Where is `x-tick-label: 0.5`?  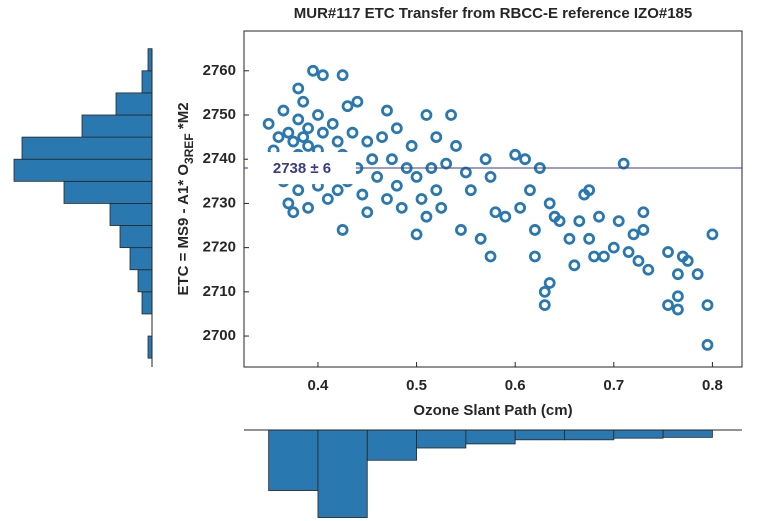
x-tick-label: 0.5 is located at coordinates (416, 385).